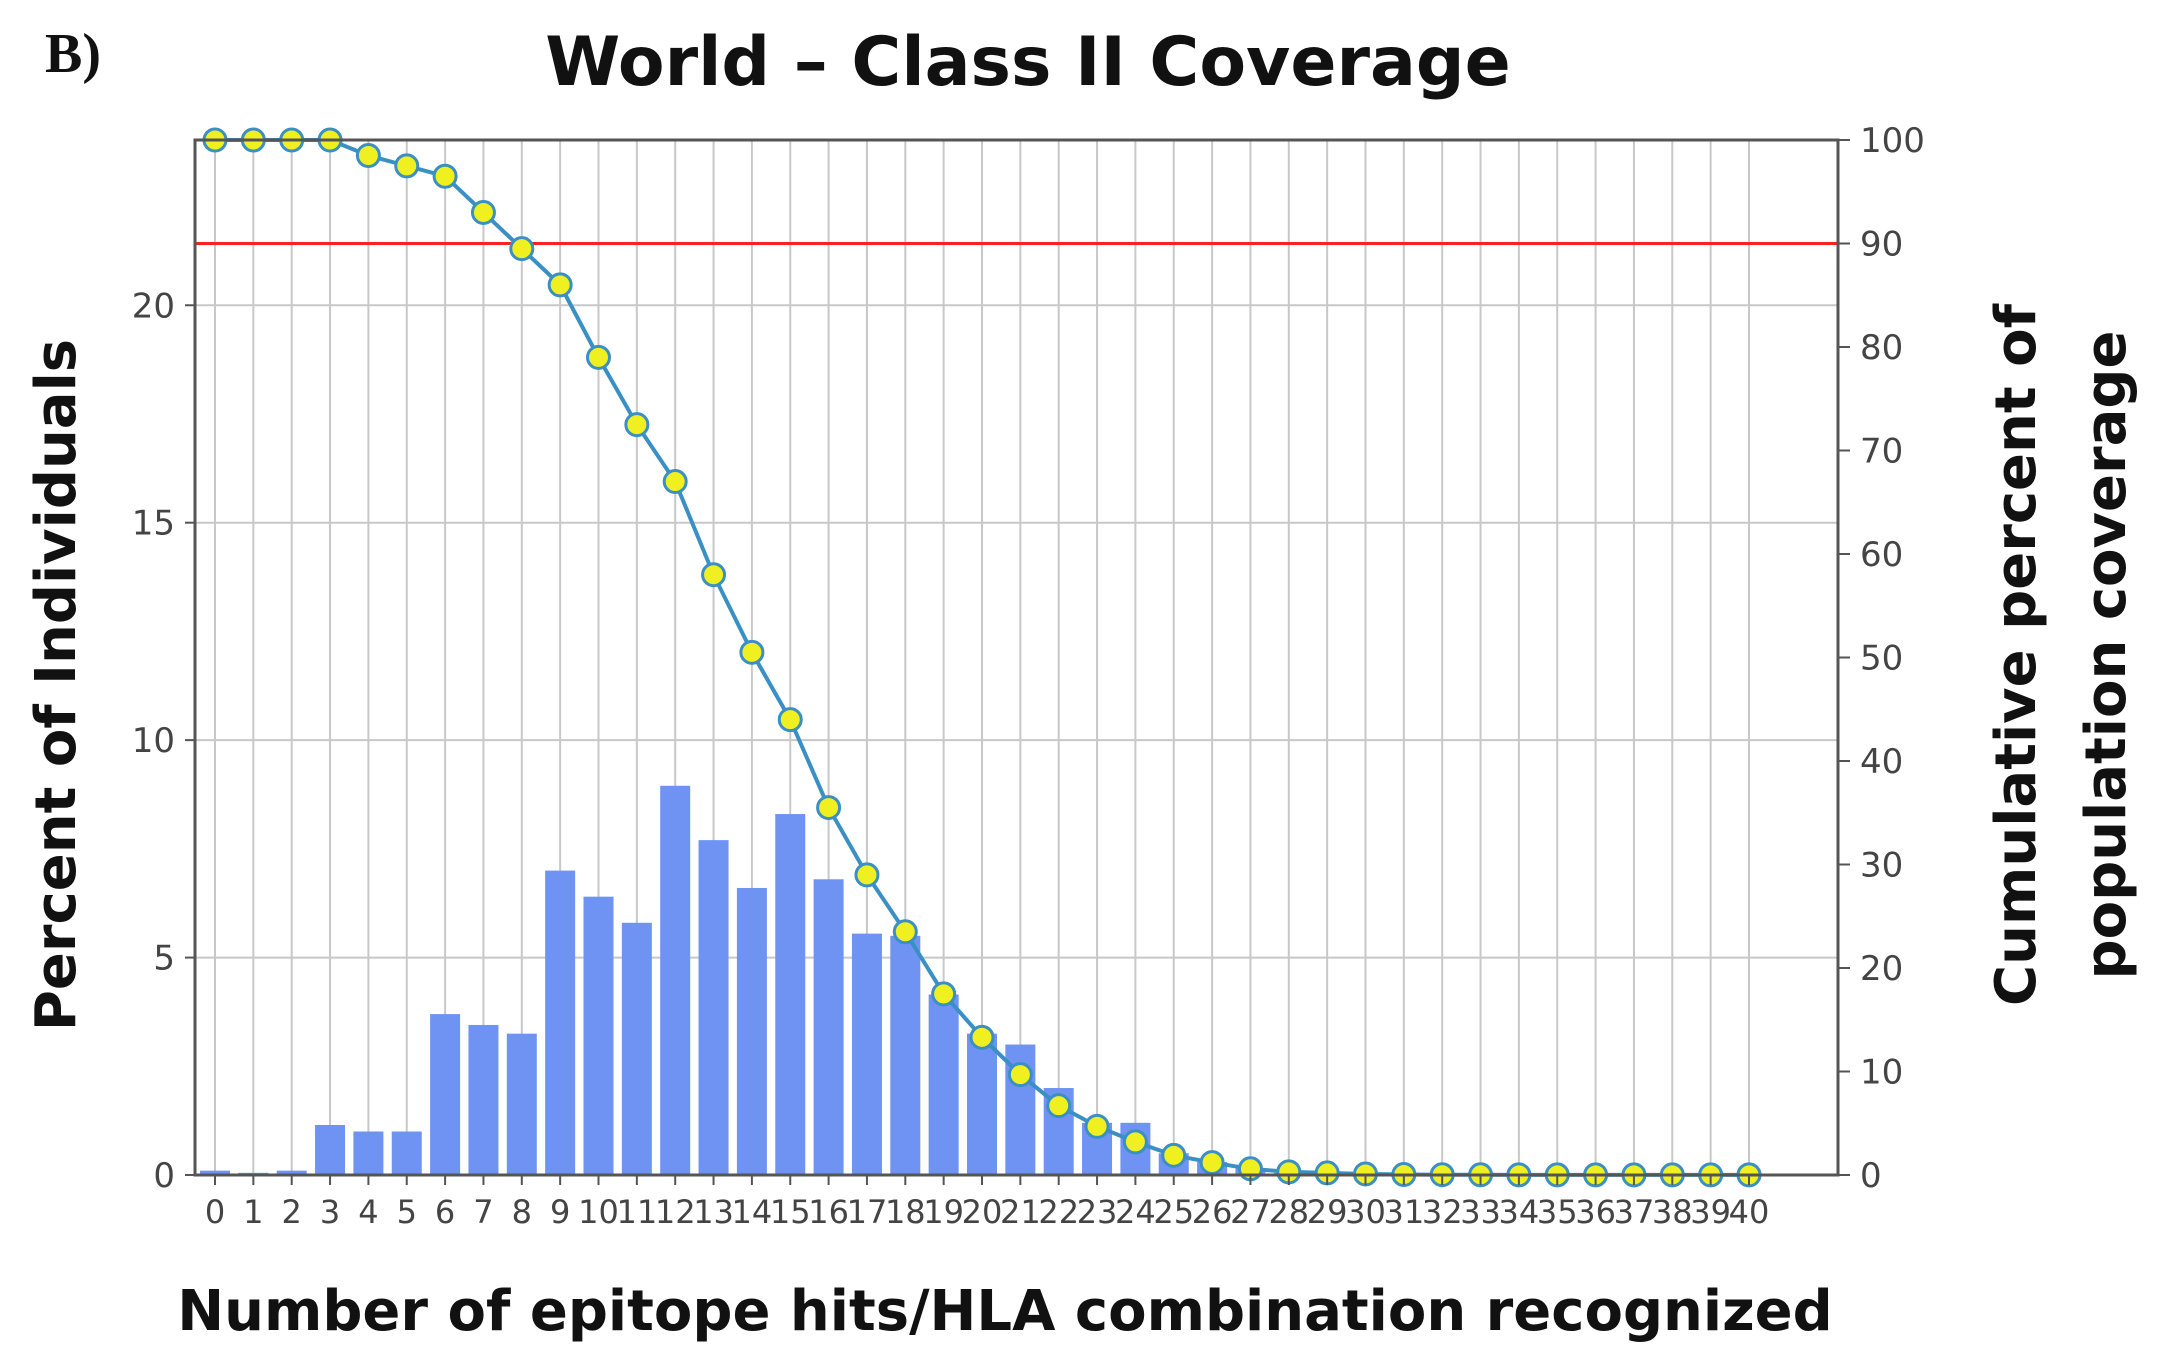 This screenshot has width=2162, height=1368. Describe the element at coordinates (560, 1212) in the screenshot. I see `x-tick-label: 9` at that location.